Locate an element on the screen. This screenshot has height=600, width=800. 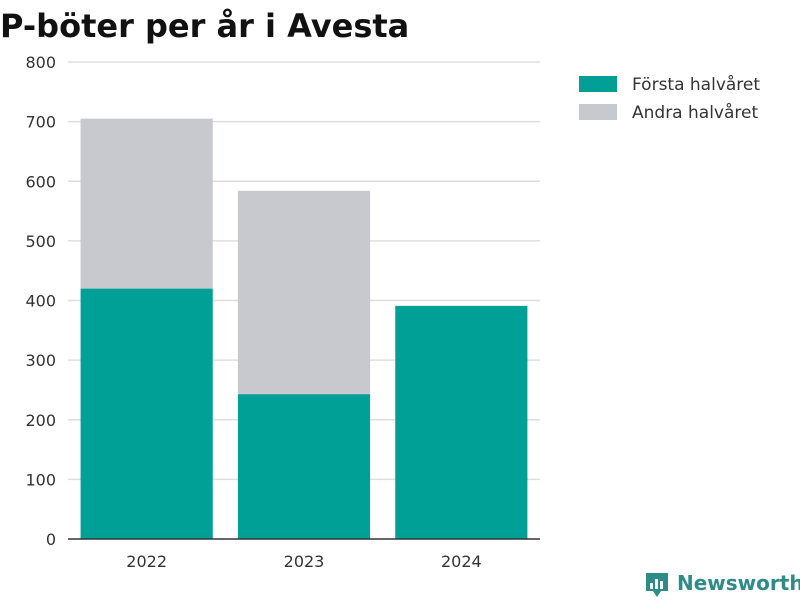
y-tick-label: 400 is located at coordinates (40, 301).